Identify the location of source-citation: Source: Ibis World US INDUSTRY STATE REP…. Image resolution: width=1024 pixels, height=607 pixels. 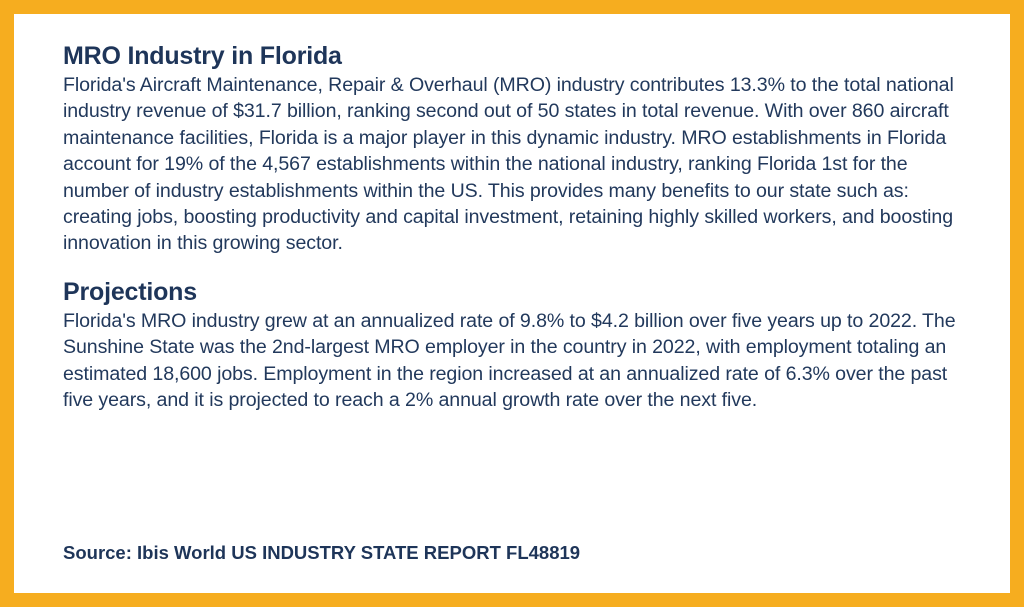
(322, 552).